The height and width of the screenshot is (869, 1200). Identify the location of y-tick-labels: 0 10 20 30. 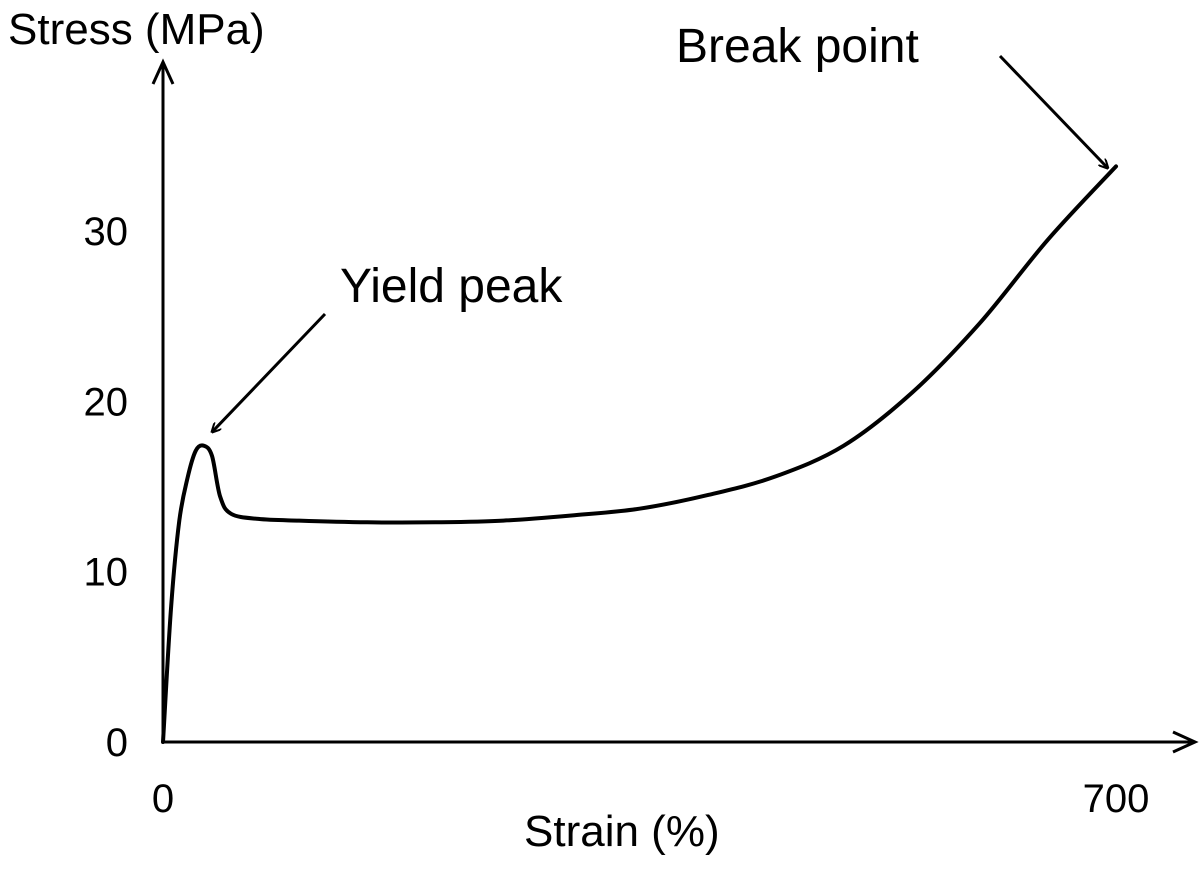
(106, 487).